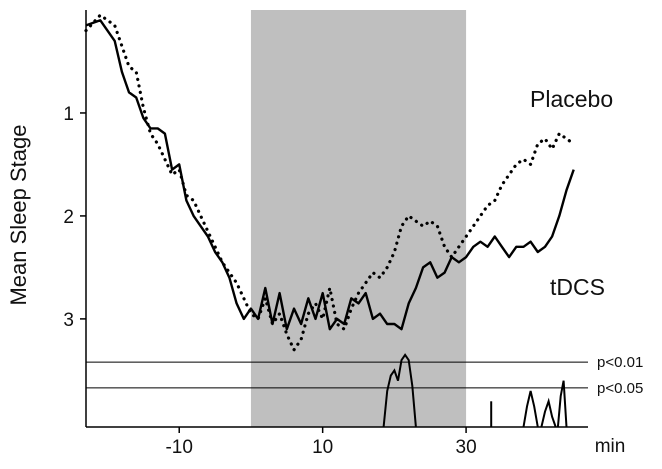 This screenshot has width=662, height=469. I want to click on x-tick-label-0: -10, so click(178, 447).